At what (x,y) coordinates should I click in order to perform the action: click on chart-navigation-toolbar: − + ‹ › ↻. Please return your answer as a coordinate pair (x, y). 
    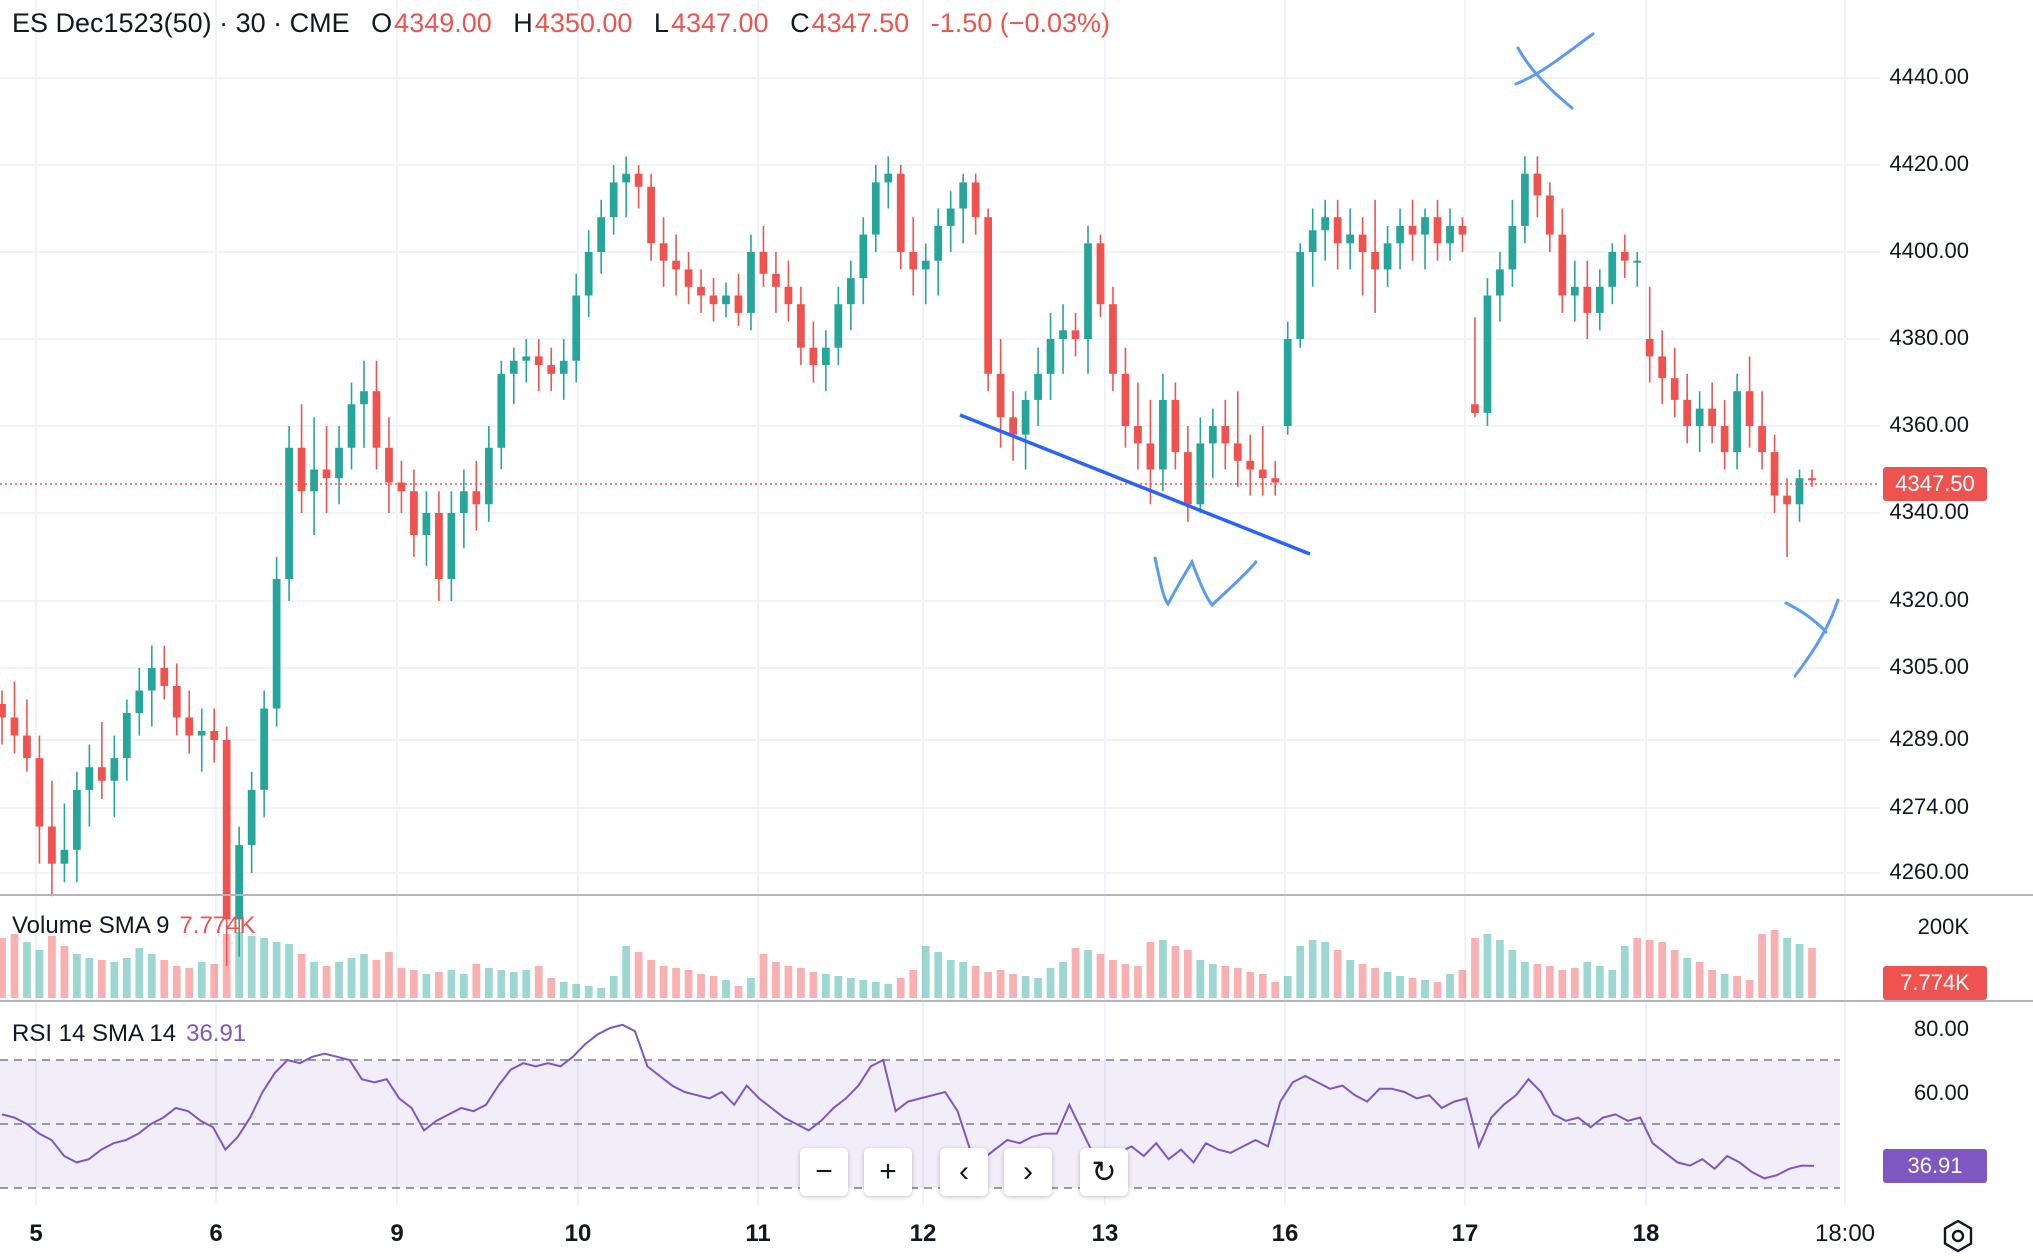
    Looking at the image, I should click on (964, 1172).